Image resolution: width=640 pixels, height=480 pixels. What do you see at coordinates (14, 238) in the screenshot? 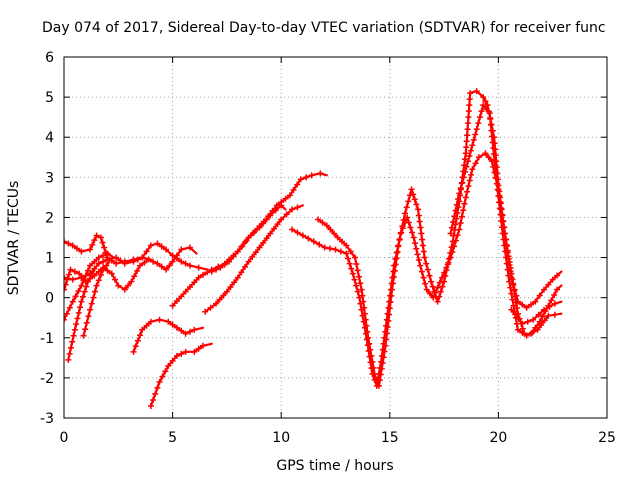
I see `y-axis-label: SDTVAR / TECUs` at bounding box center [14, 238].